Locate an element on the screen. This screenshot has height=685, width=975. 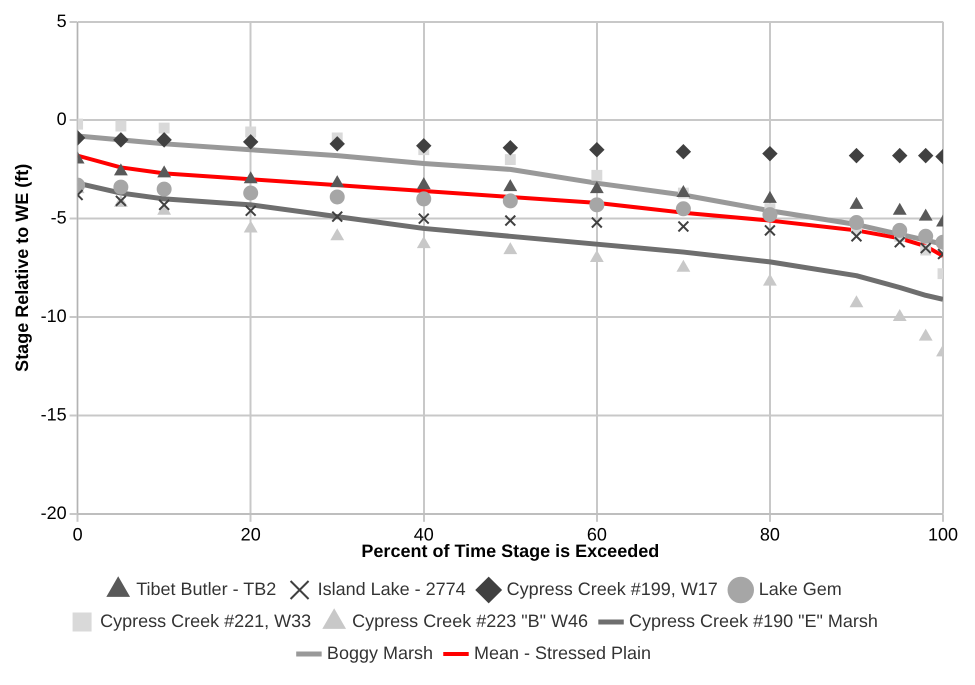
y-tick-label: -5 is located at coordinates (58, 218).